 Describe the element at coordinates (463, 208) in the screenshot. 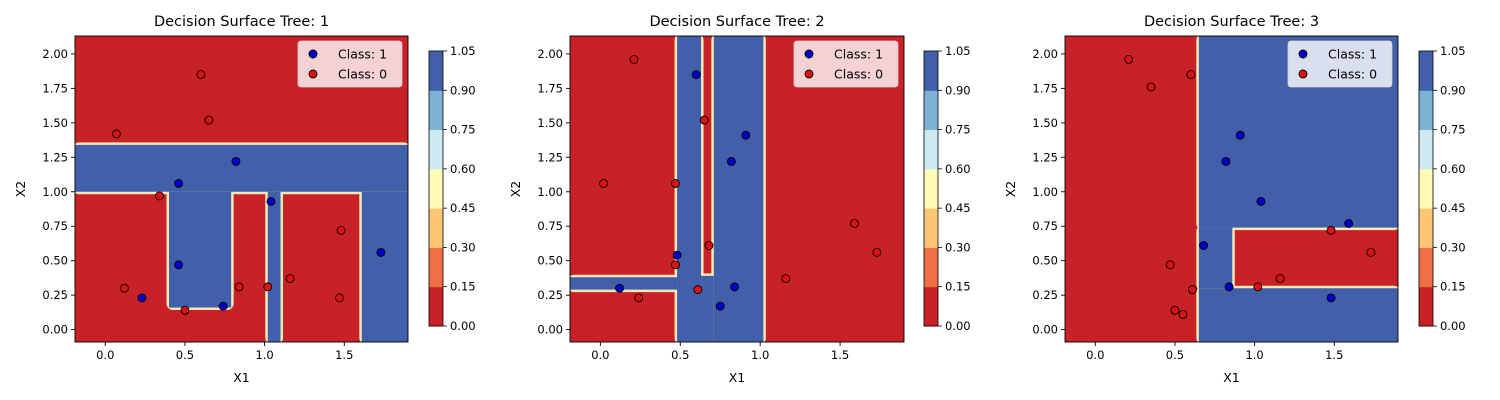

I see `colorbar-tick-label: 0.45` at that location.